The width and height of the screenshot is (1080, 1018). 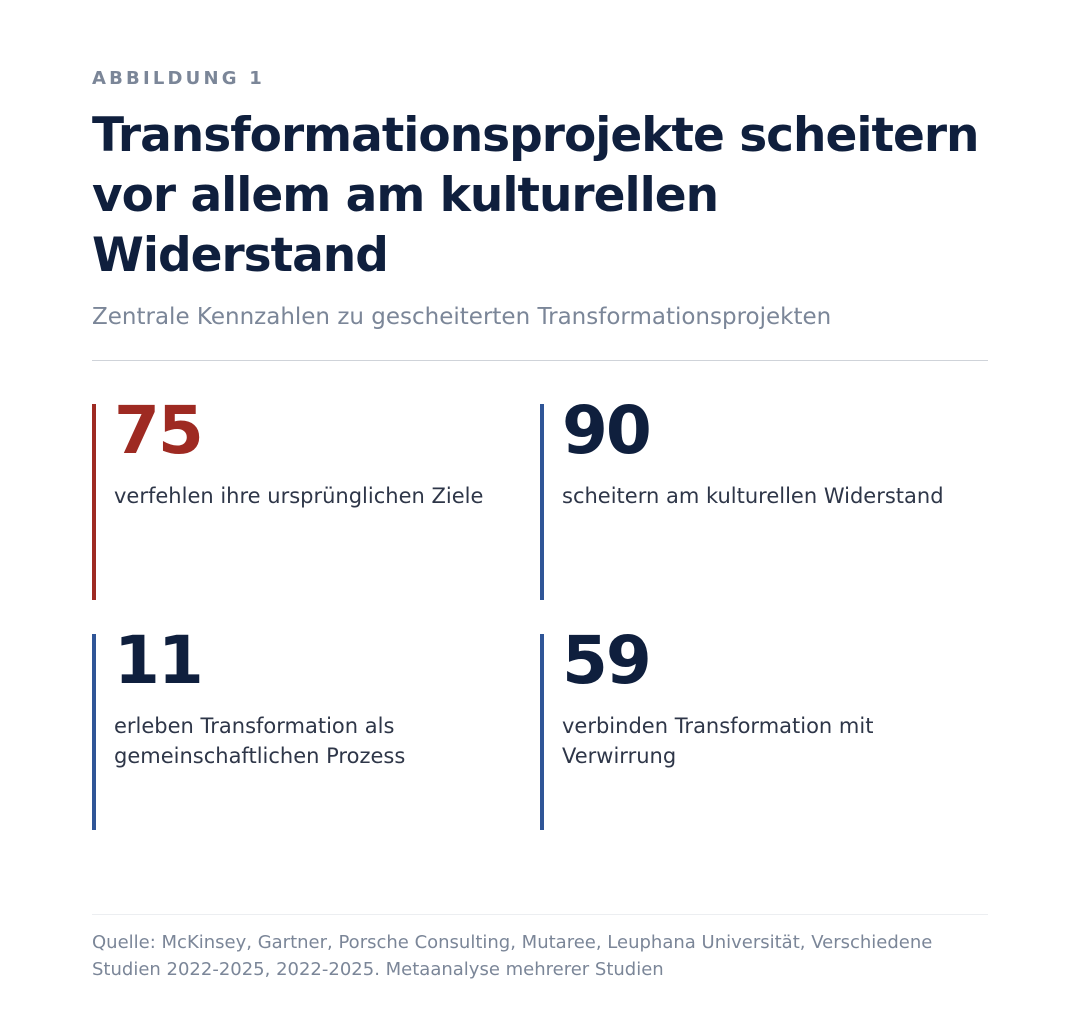 I want to click on stat-card-90: 90 scheitern am kulturellen Widerstand, so click(x=764, y=496).